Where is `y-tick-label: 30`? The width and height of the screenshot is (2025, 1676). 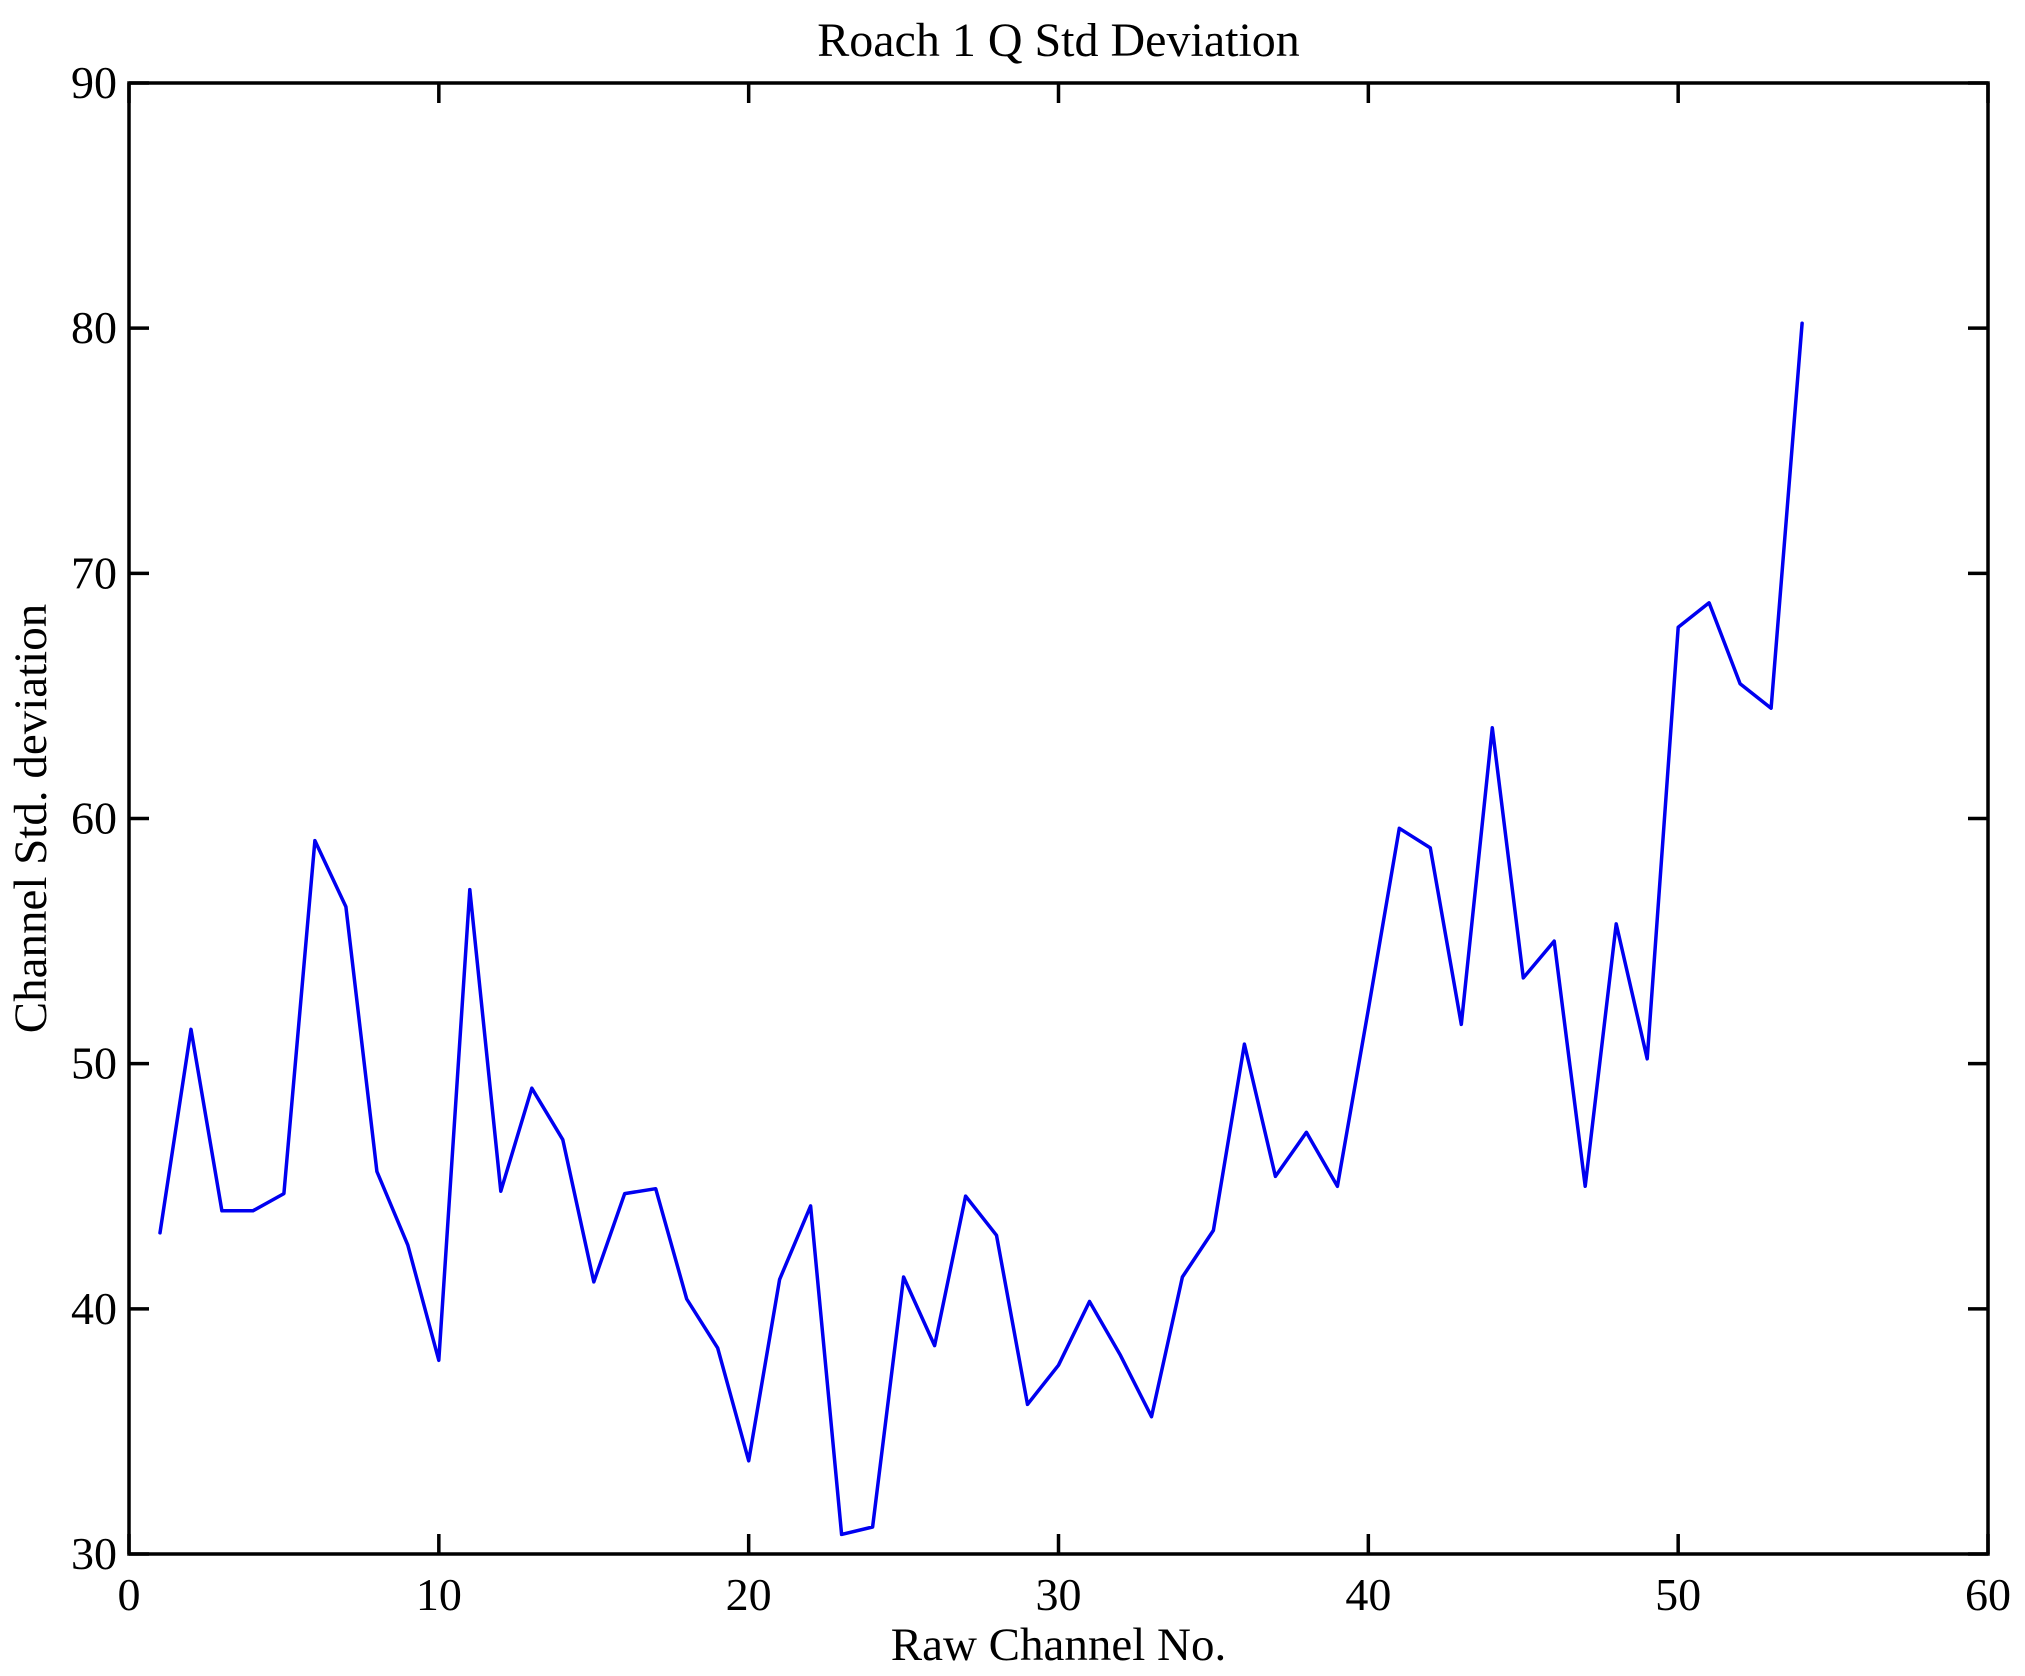
y-tick-label: 30 is located at coordinates (94, 1553).